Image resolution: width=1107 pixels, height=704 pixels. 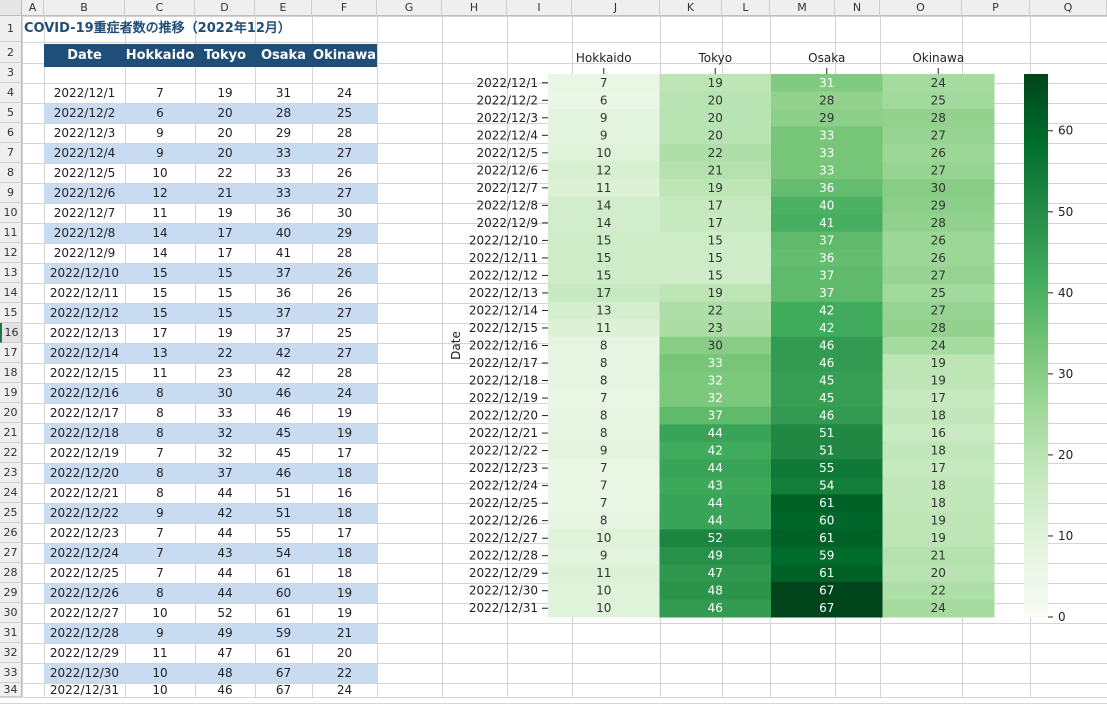 I want to click on table-cell-value: 21, so click(x=344, y=633).